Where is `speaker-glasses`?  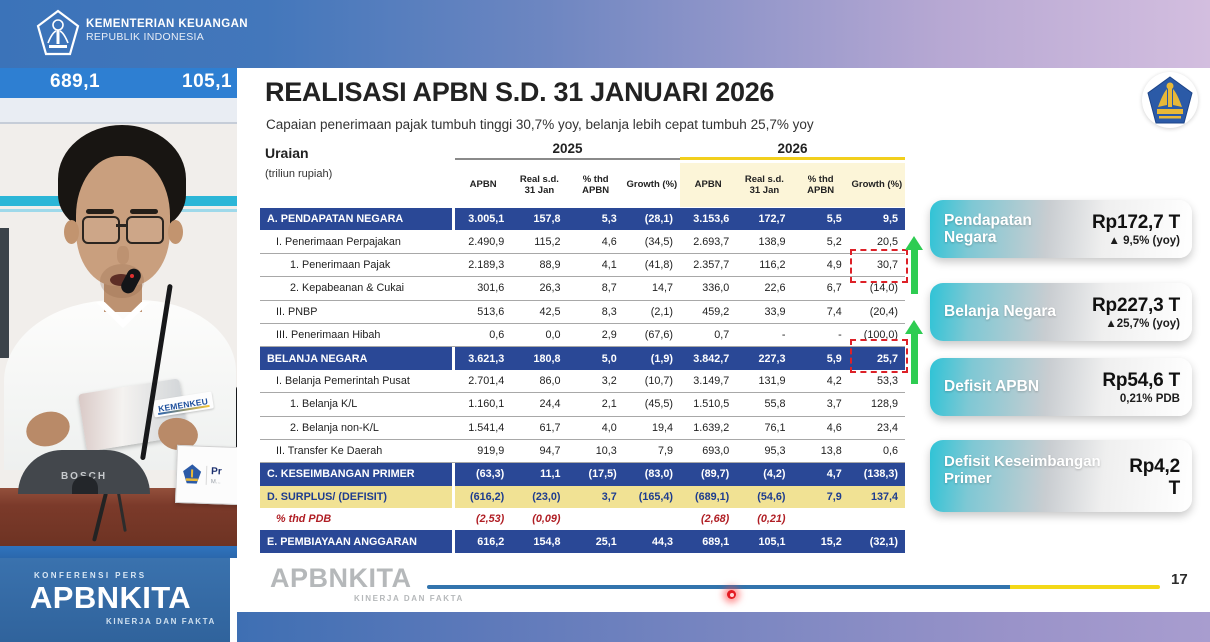 speaker-glasses is located at coordinates (123, 230).